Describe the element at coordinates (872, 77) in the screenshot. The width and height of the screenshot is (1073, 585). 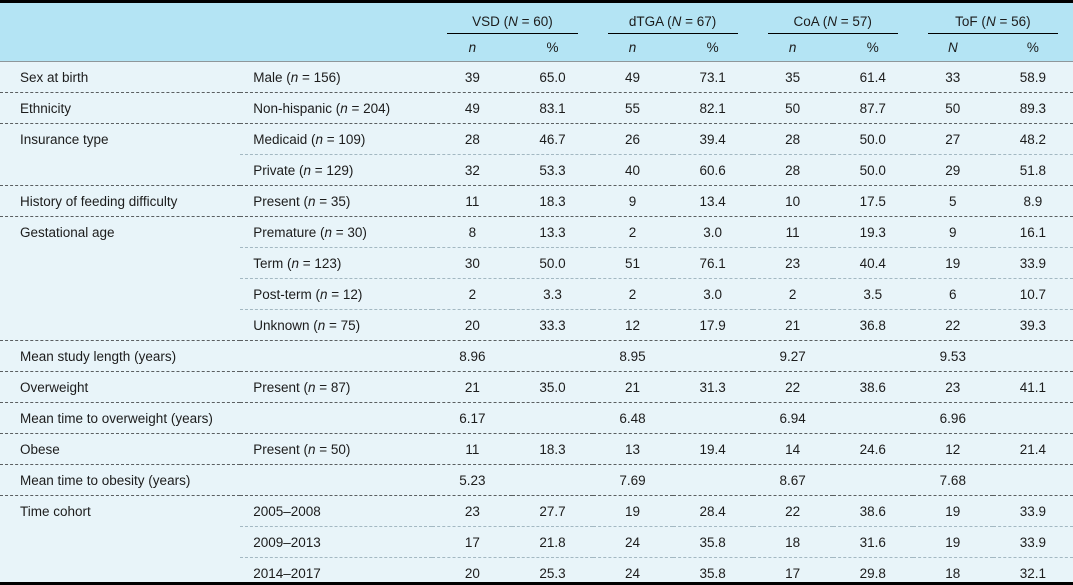
I see `value-cell: 61.4` at that location.